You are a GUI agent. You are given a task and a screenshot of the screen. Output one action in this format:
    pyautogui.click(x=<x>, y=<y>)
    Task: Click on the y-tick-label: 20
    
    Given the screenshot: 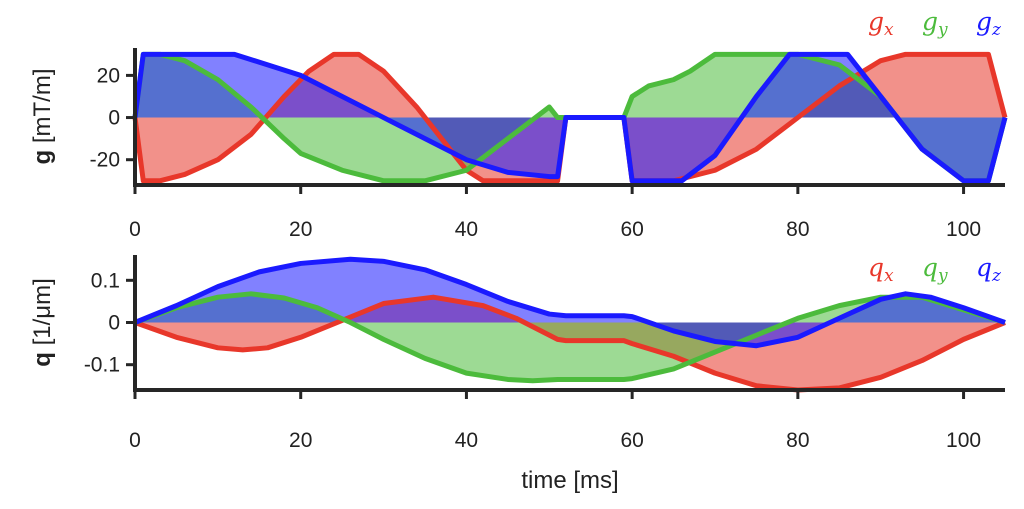 What is the action you would take?
    pyautogui.click(x=108, y=75)
    